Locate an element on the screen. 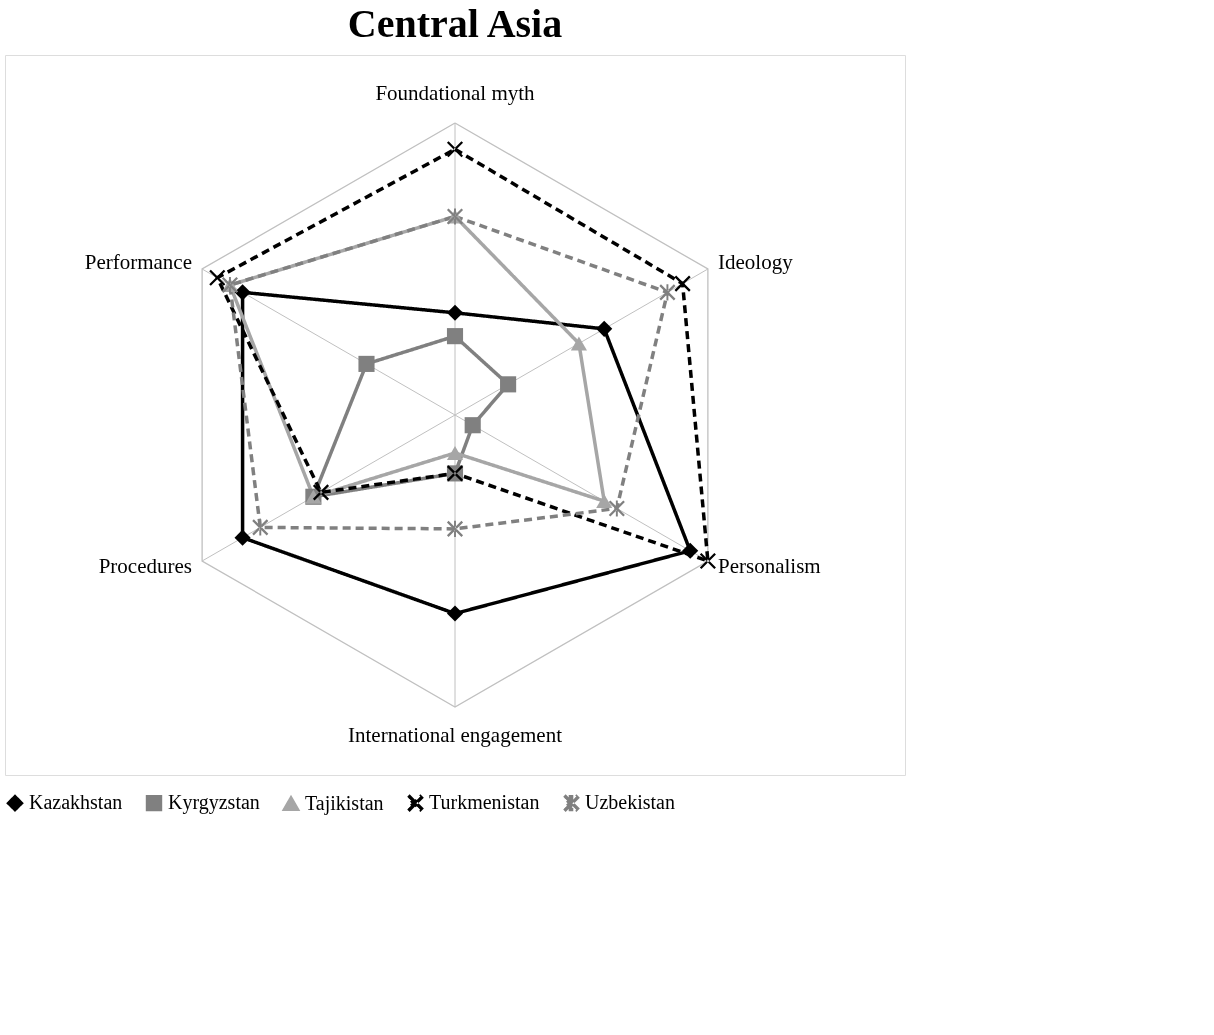  spoke-label: Foundational myth is located at coordinates (455, 92).